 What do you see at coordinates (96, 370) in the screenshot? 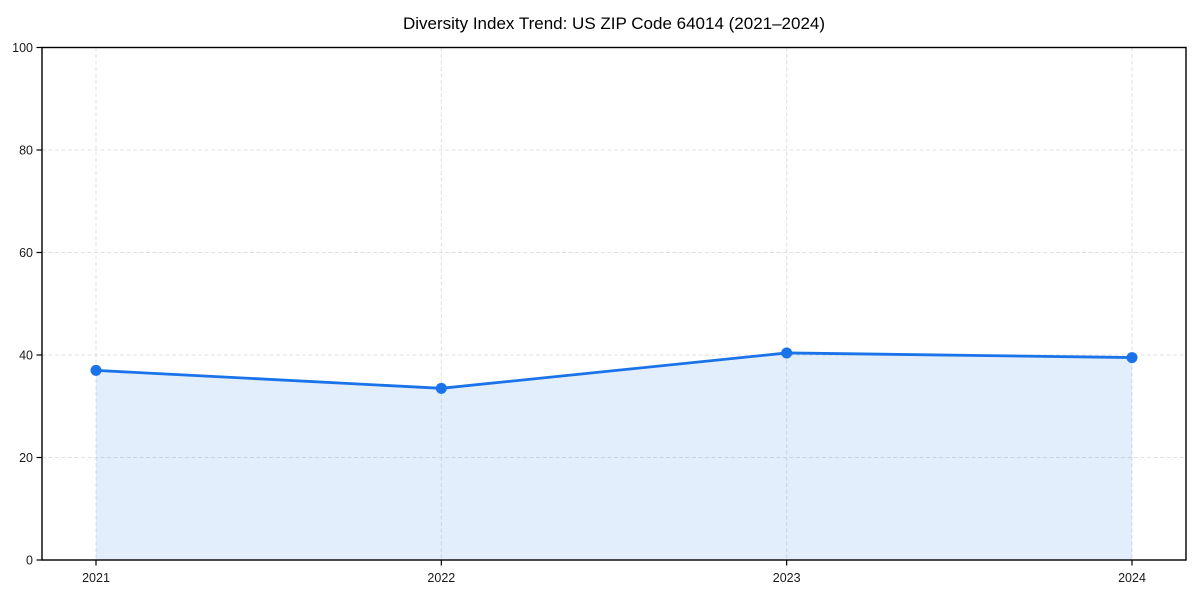
I see `data-point-2021` at bounding box center [96, 370].